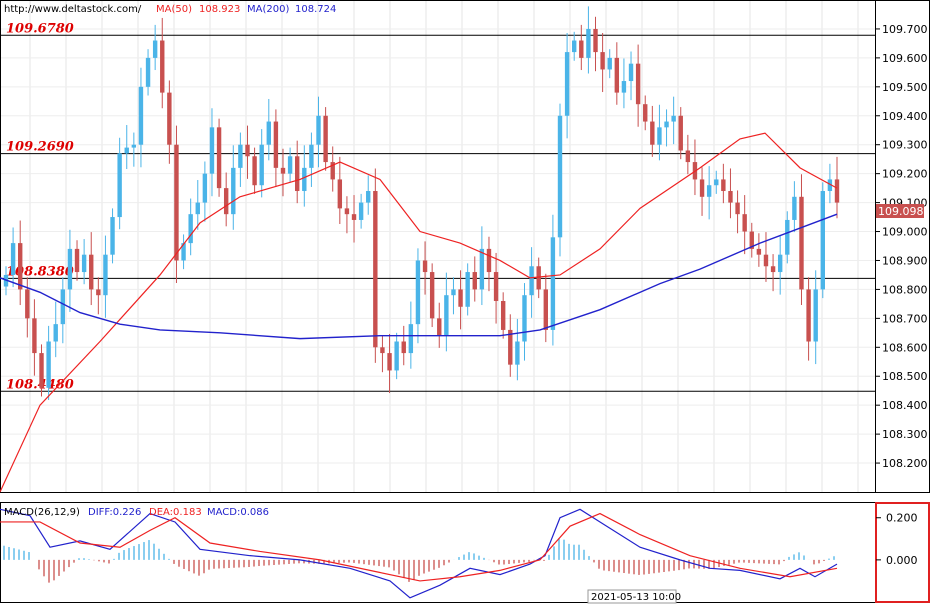  I want to click on ma200-label: MA(200), so click(268, 9).